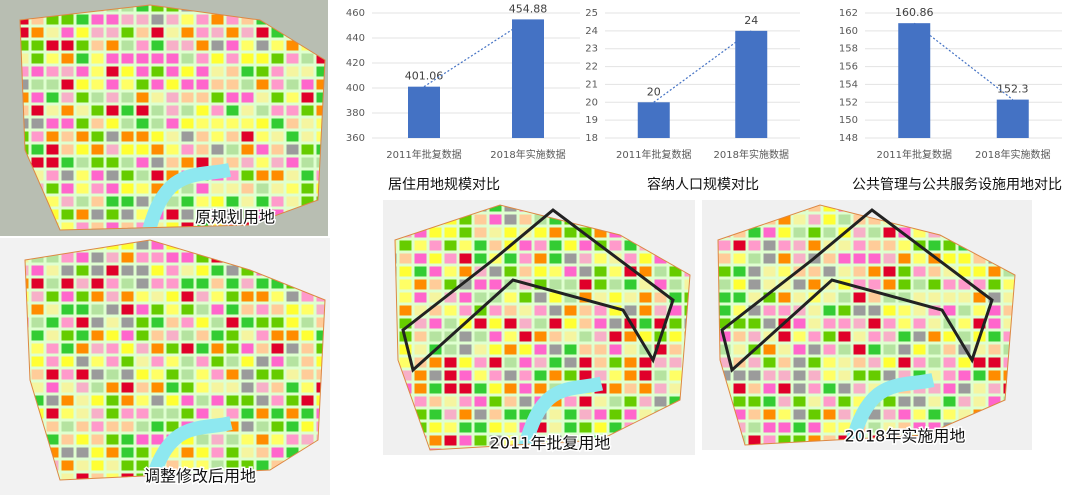 Image resolution: width=1080 pixels, height=495 pixels. What do you see at coordinates (355, 13) in the screenshot?
I see `y-tick-label: 460` at bounding box center [355, 13].